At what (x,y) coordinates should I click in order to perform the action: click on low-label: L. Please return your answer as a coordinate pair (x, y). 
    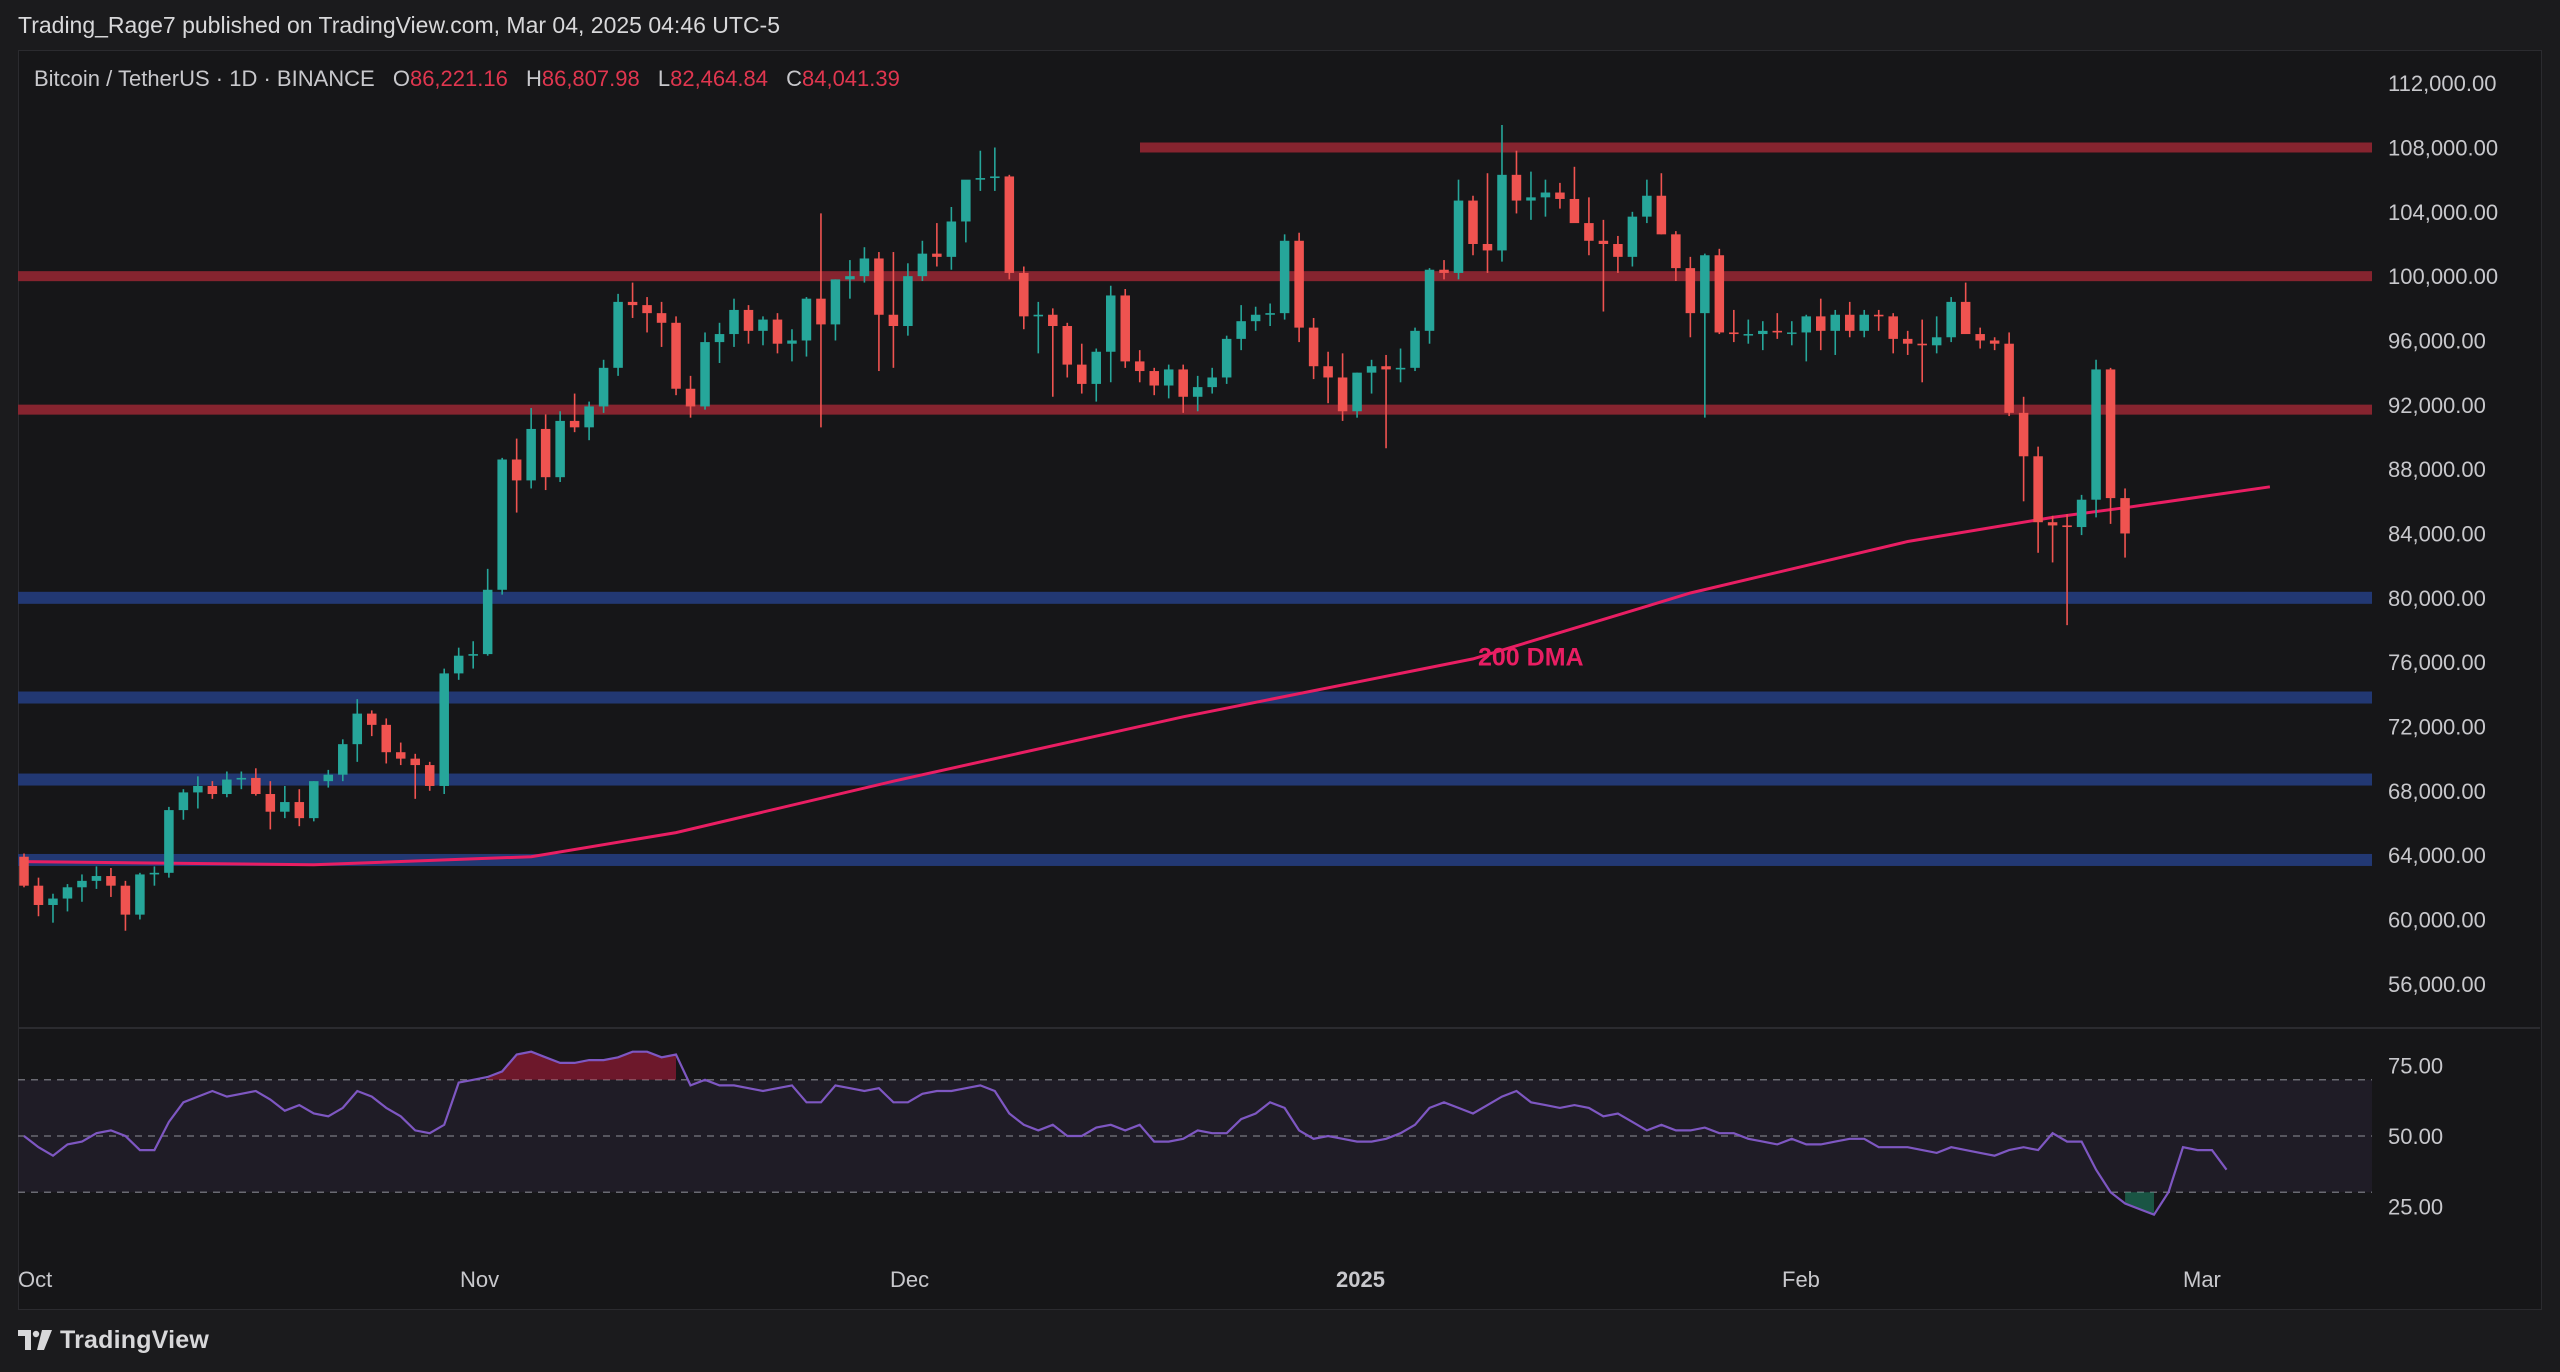
    Looking at the image, I should click on (664, 78).